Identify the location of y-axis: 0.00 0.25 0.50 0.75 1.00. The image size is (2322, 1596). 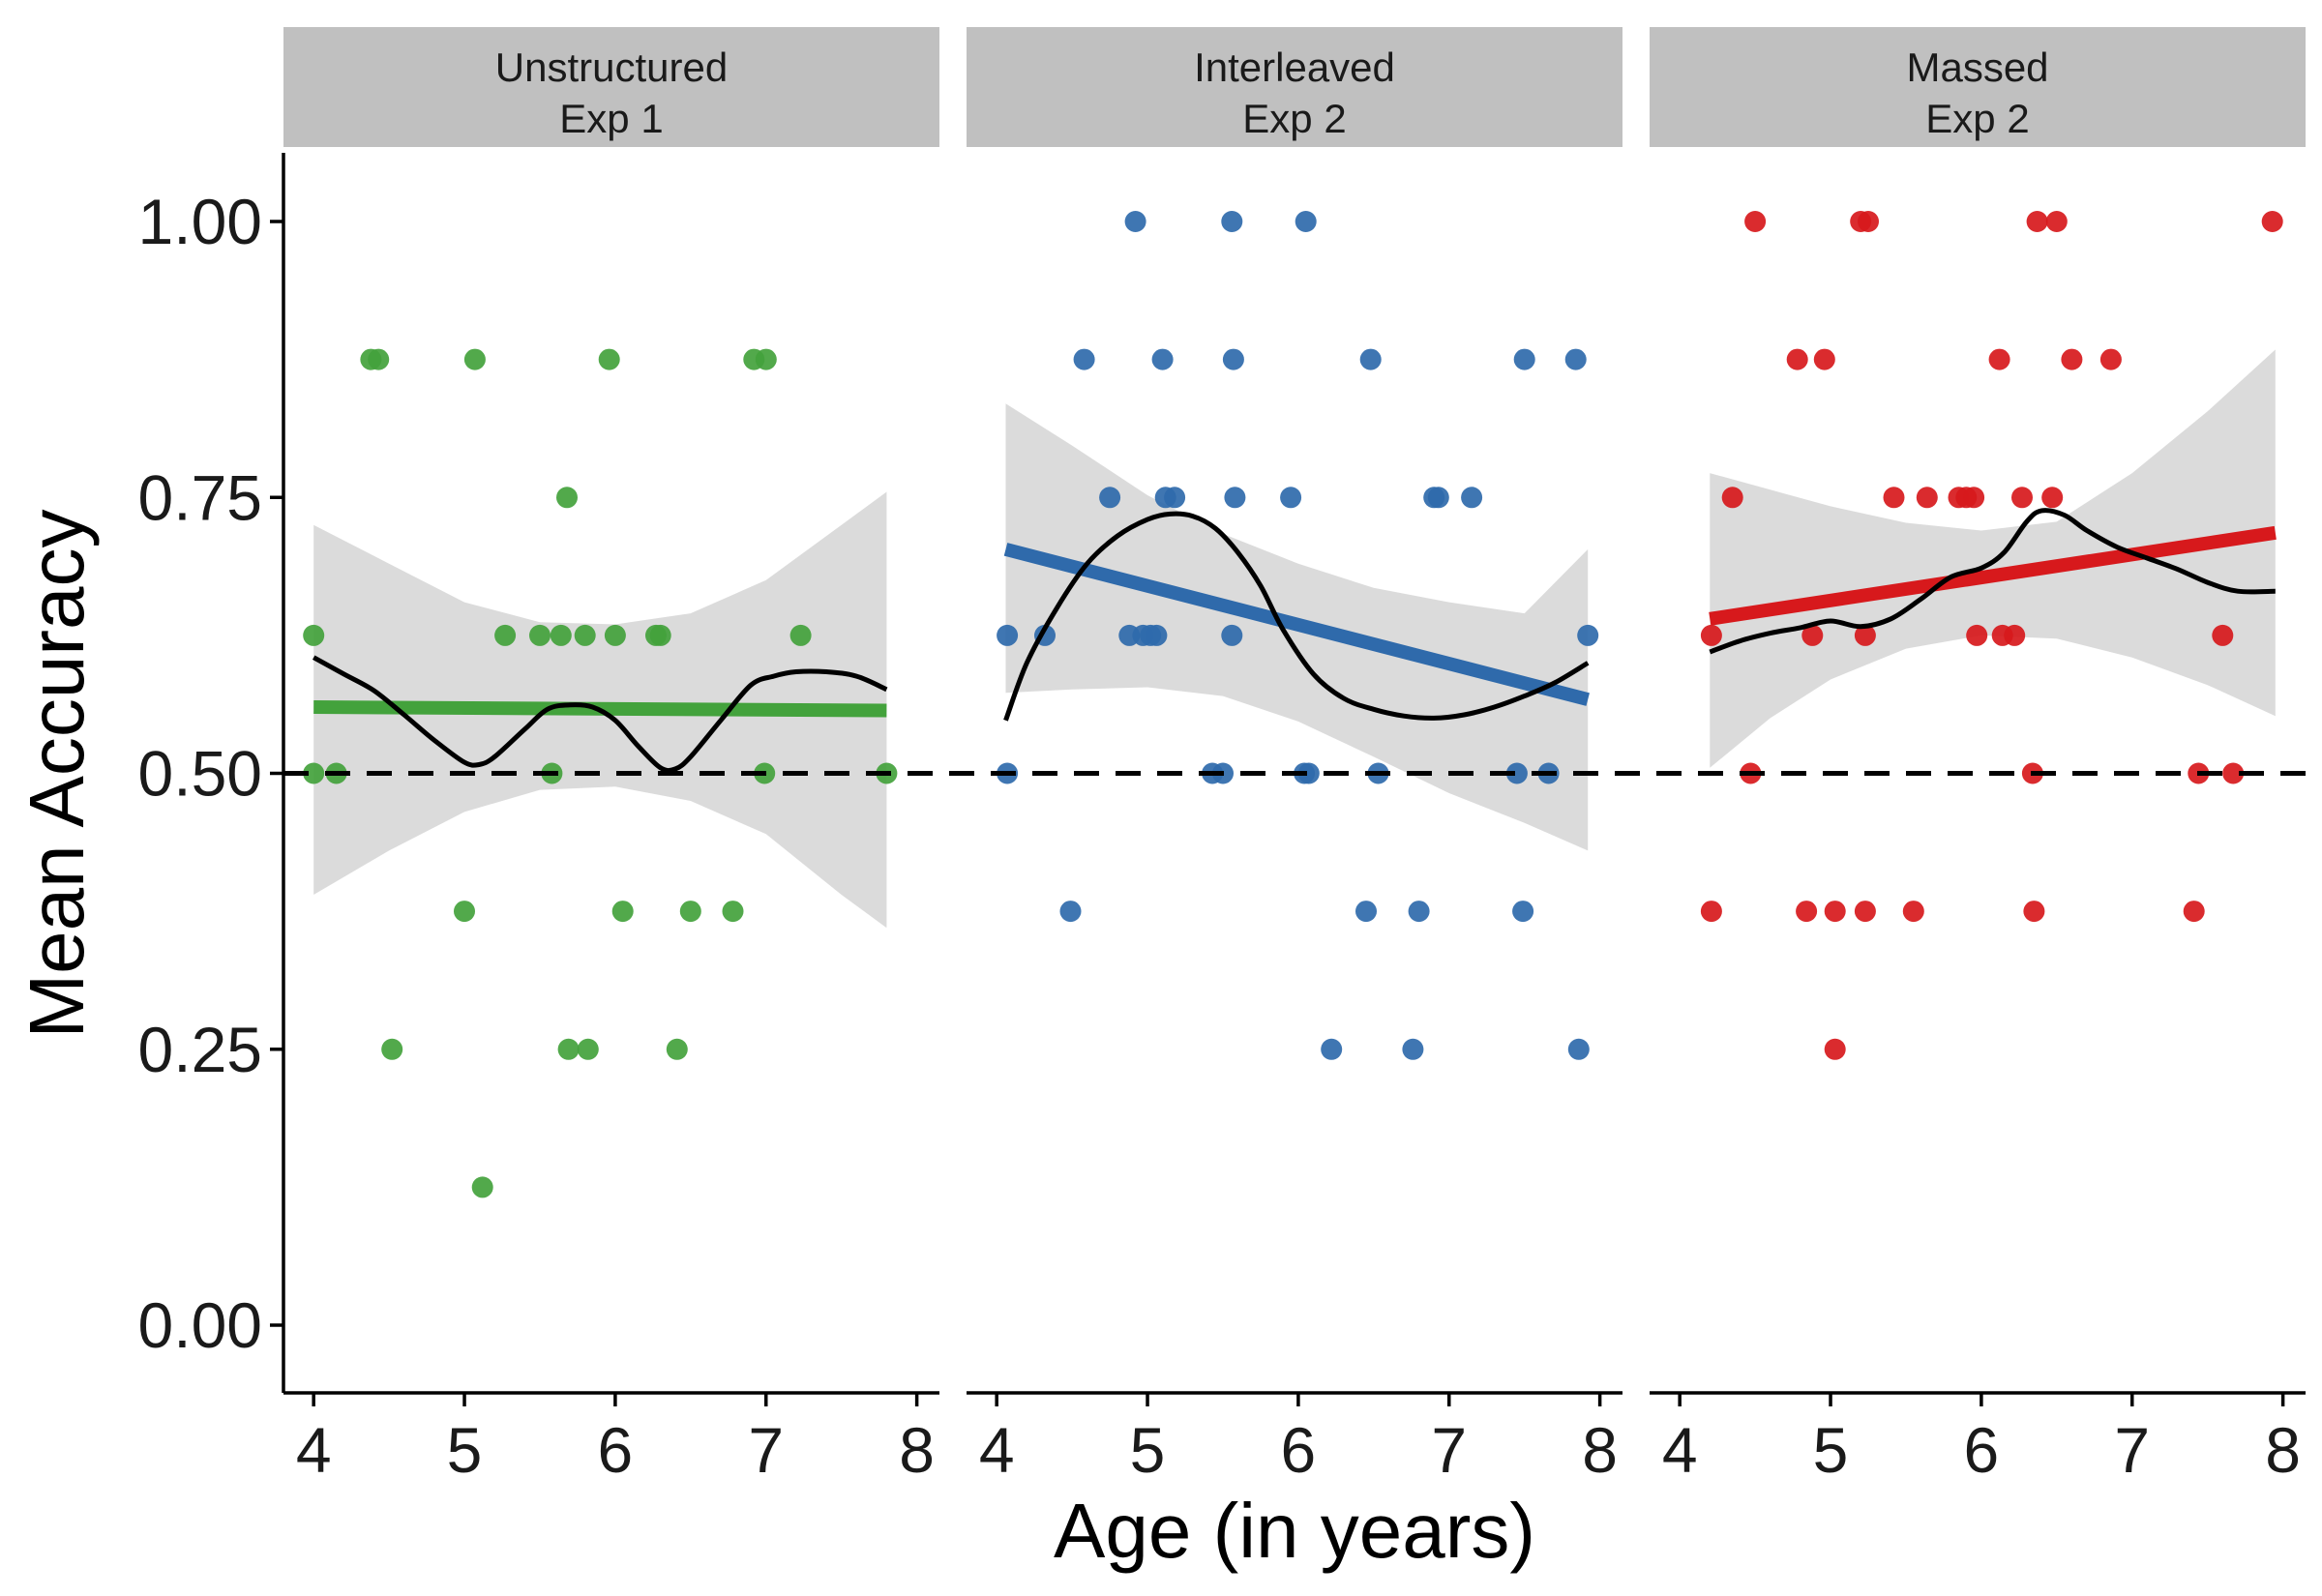
(211, 773).